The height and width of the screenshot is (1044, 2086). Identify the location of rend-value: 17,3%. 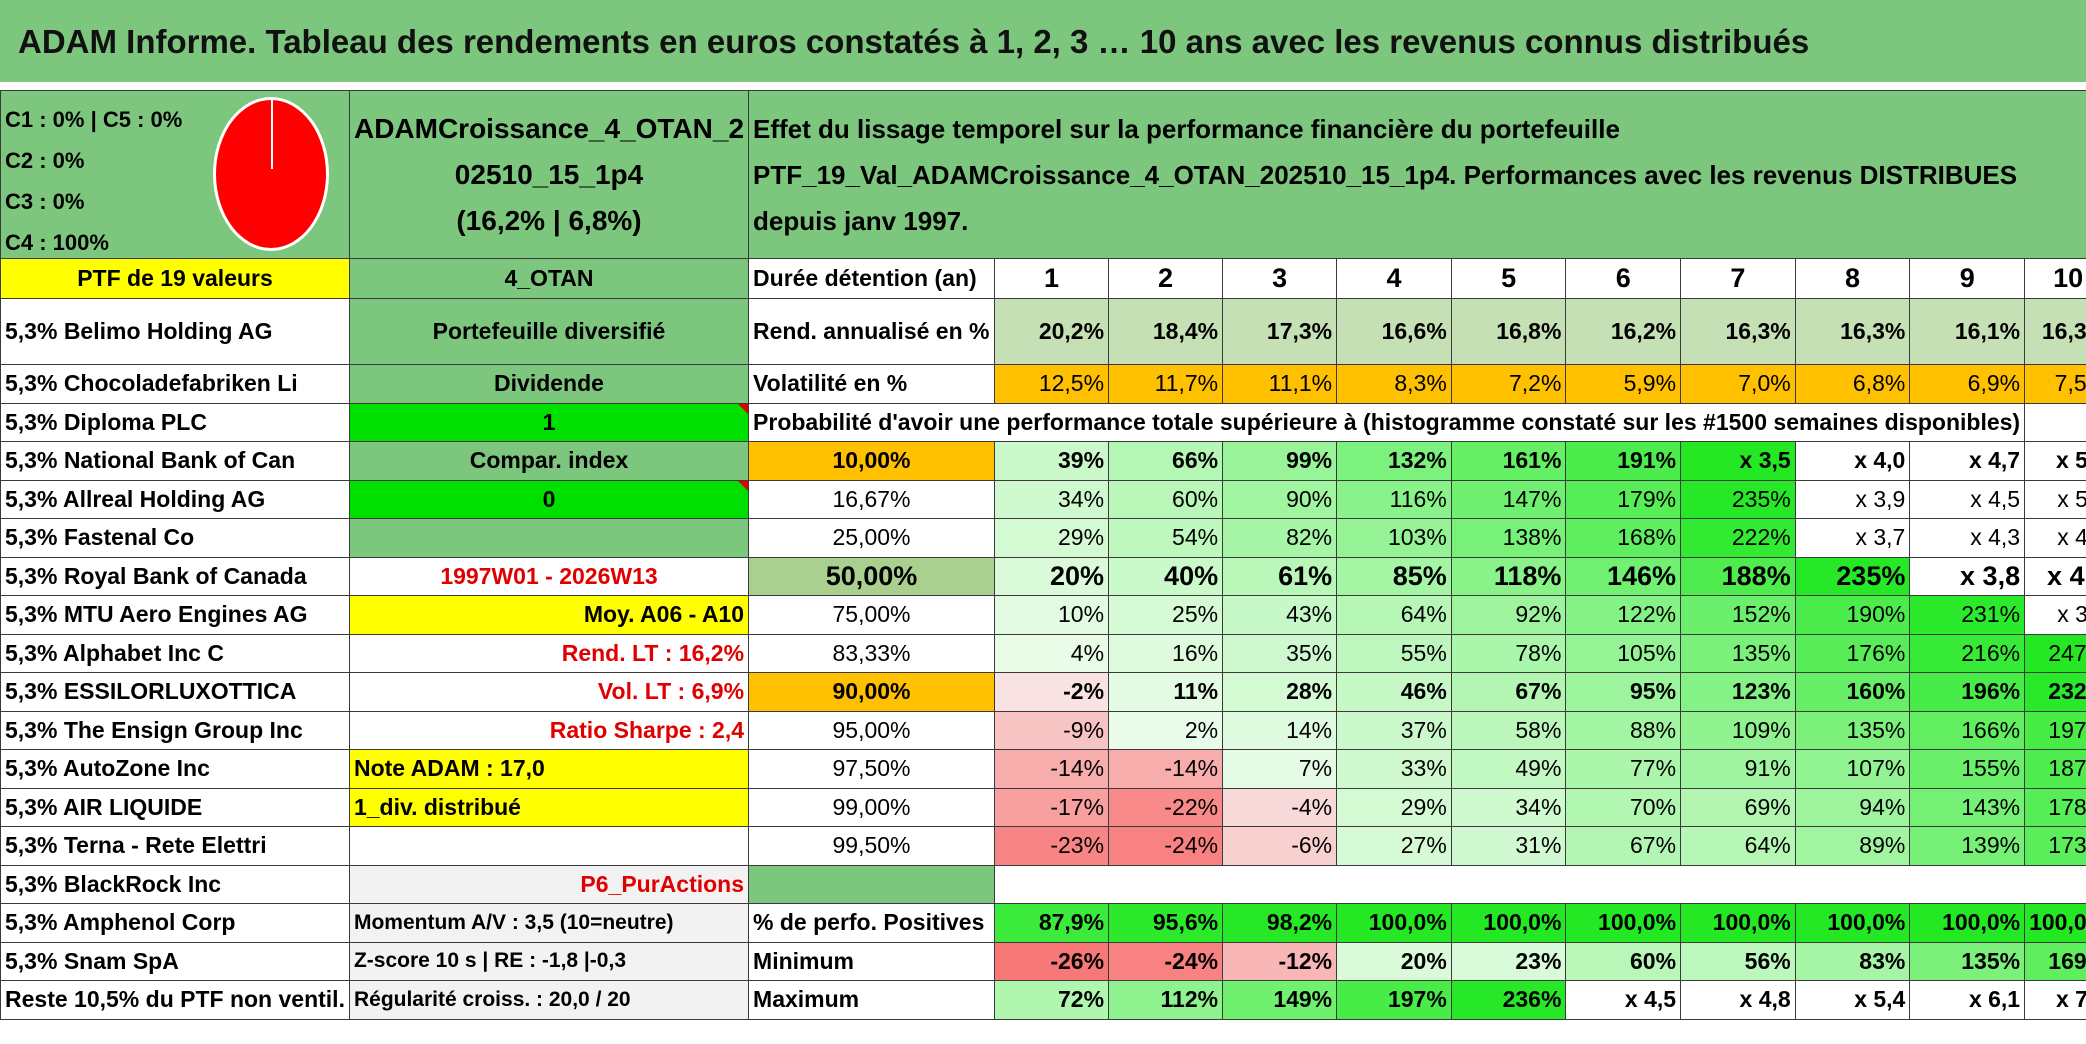
(1280, 331).